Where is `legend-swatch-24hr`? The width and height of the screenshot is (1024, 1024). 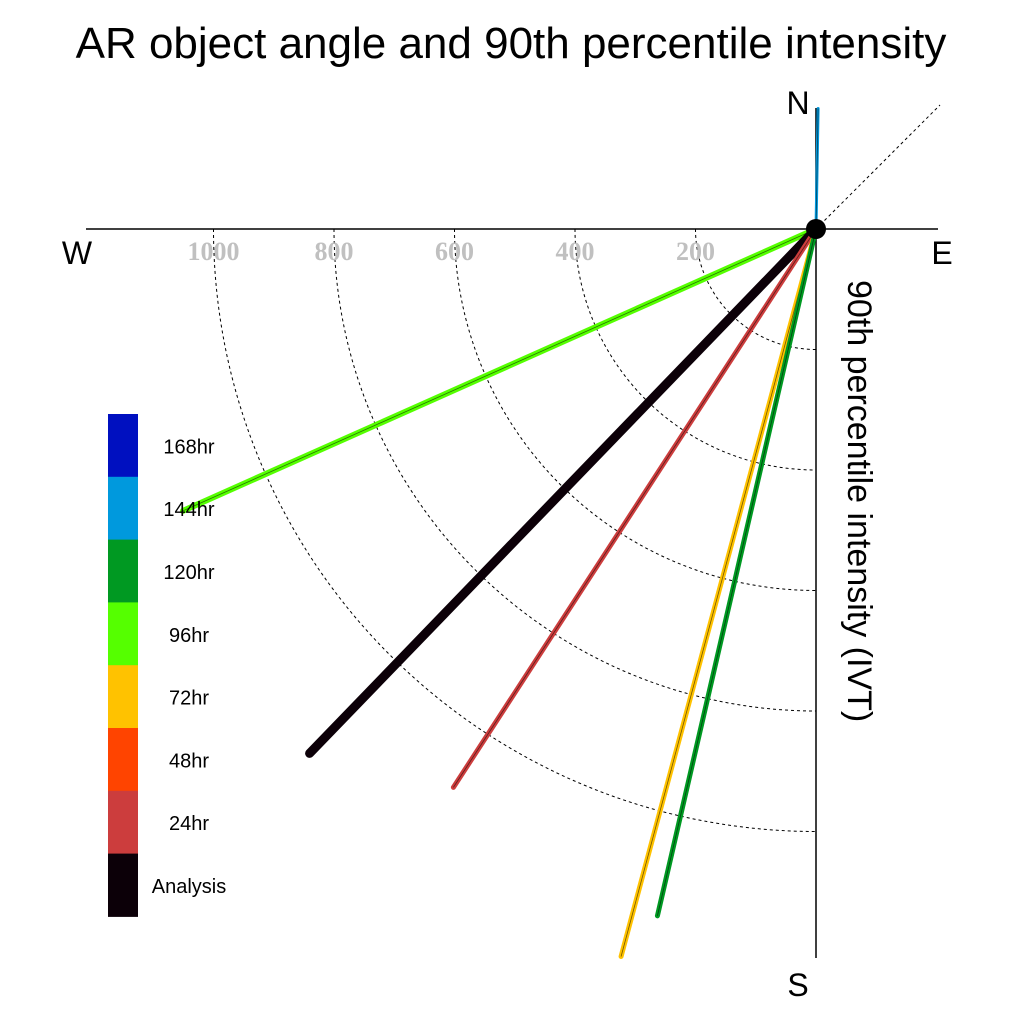
legend-swatch-24hr is located at coordinates (123, 822).